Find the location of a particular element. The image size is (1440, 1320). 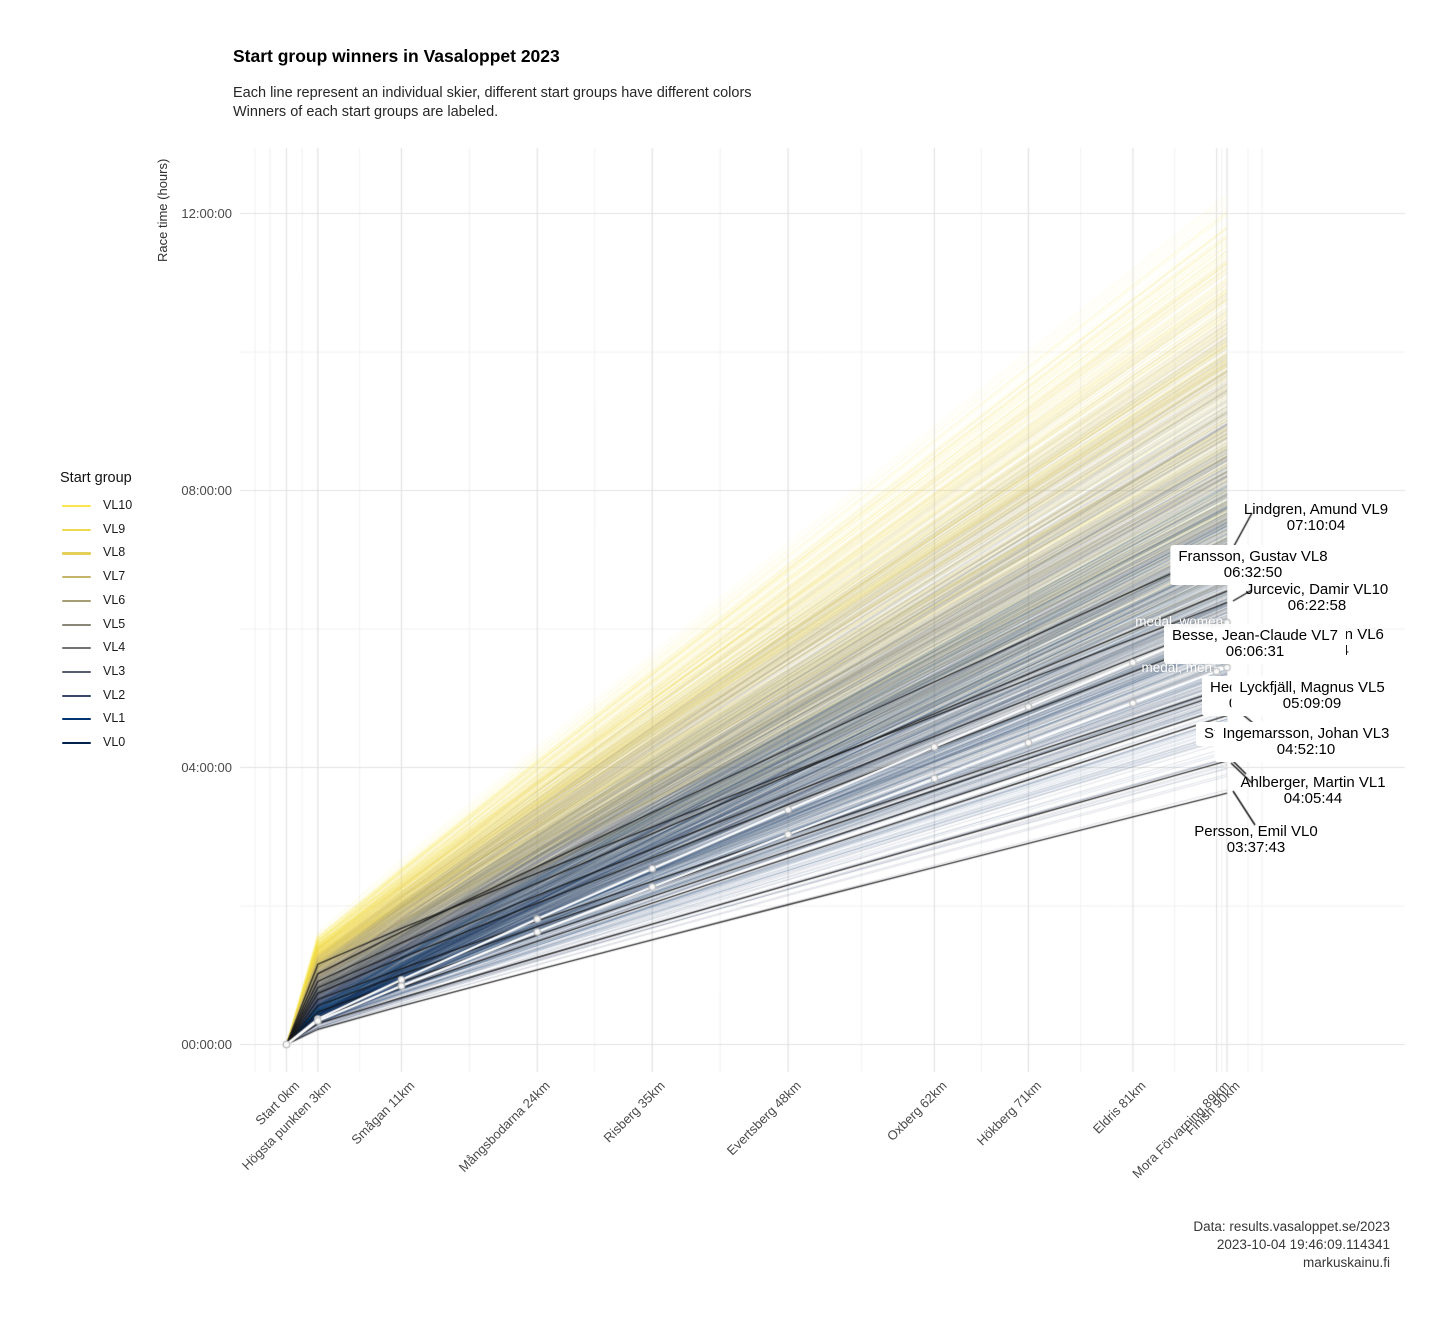

winner-vl3-label: Ingemarsson, Johan VL3 04:52:10 is located at coordinates (1306, 742).